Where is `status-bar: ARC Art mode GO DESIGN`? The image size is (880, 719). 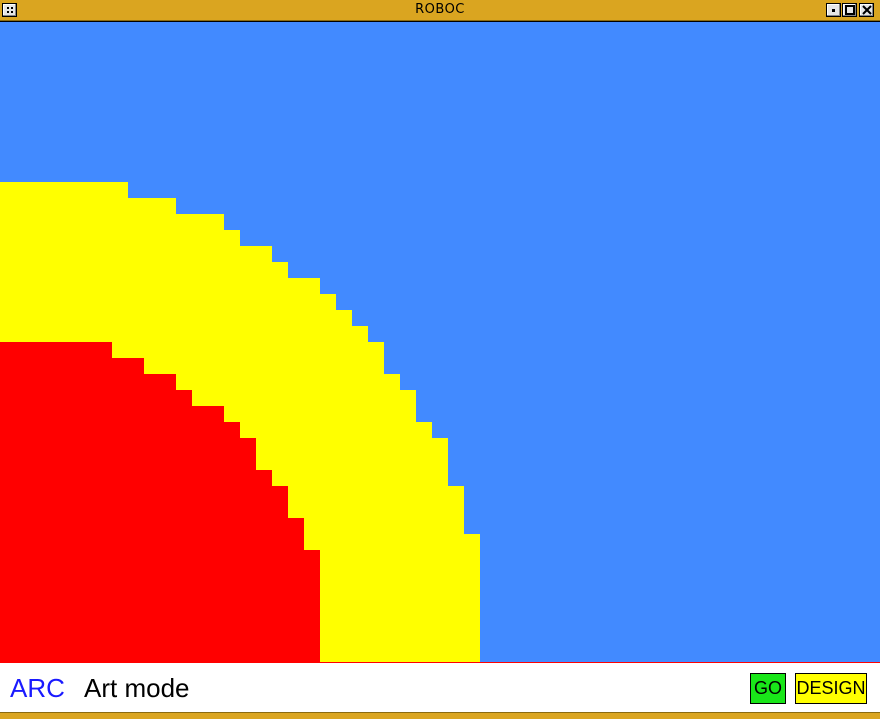 status-bar: ARC Art mode GO DESIGN is located at coordinates (440, 687).